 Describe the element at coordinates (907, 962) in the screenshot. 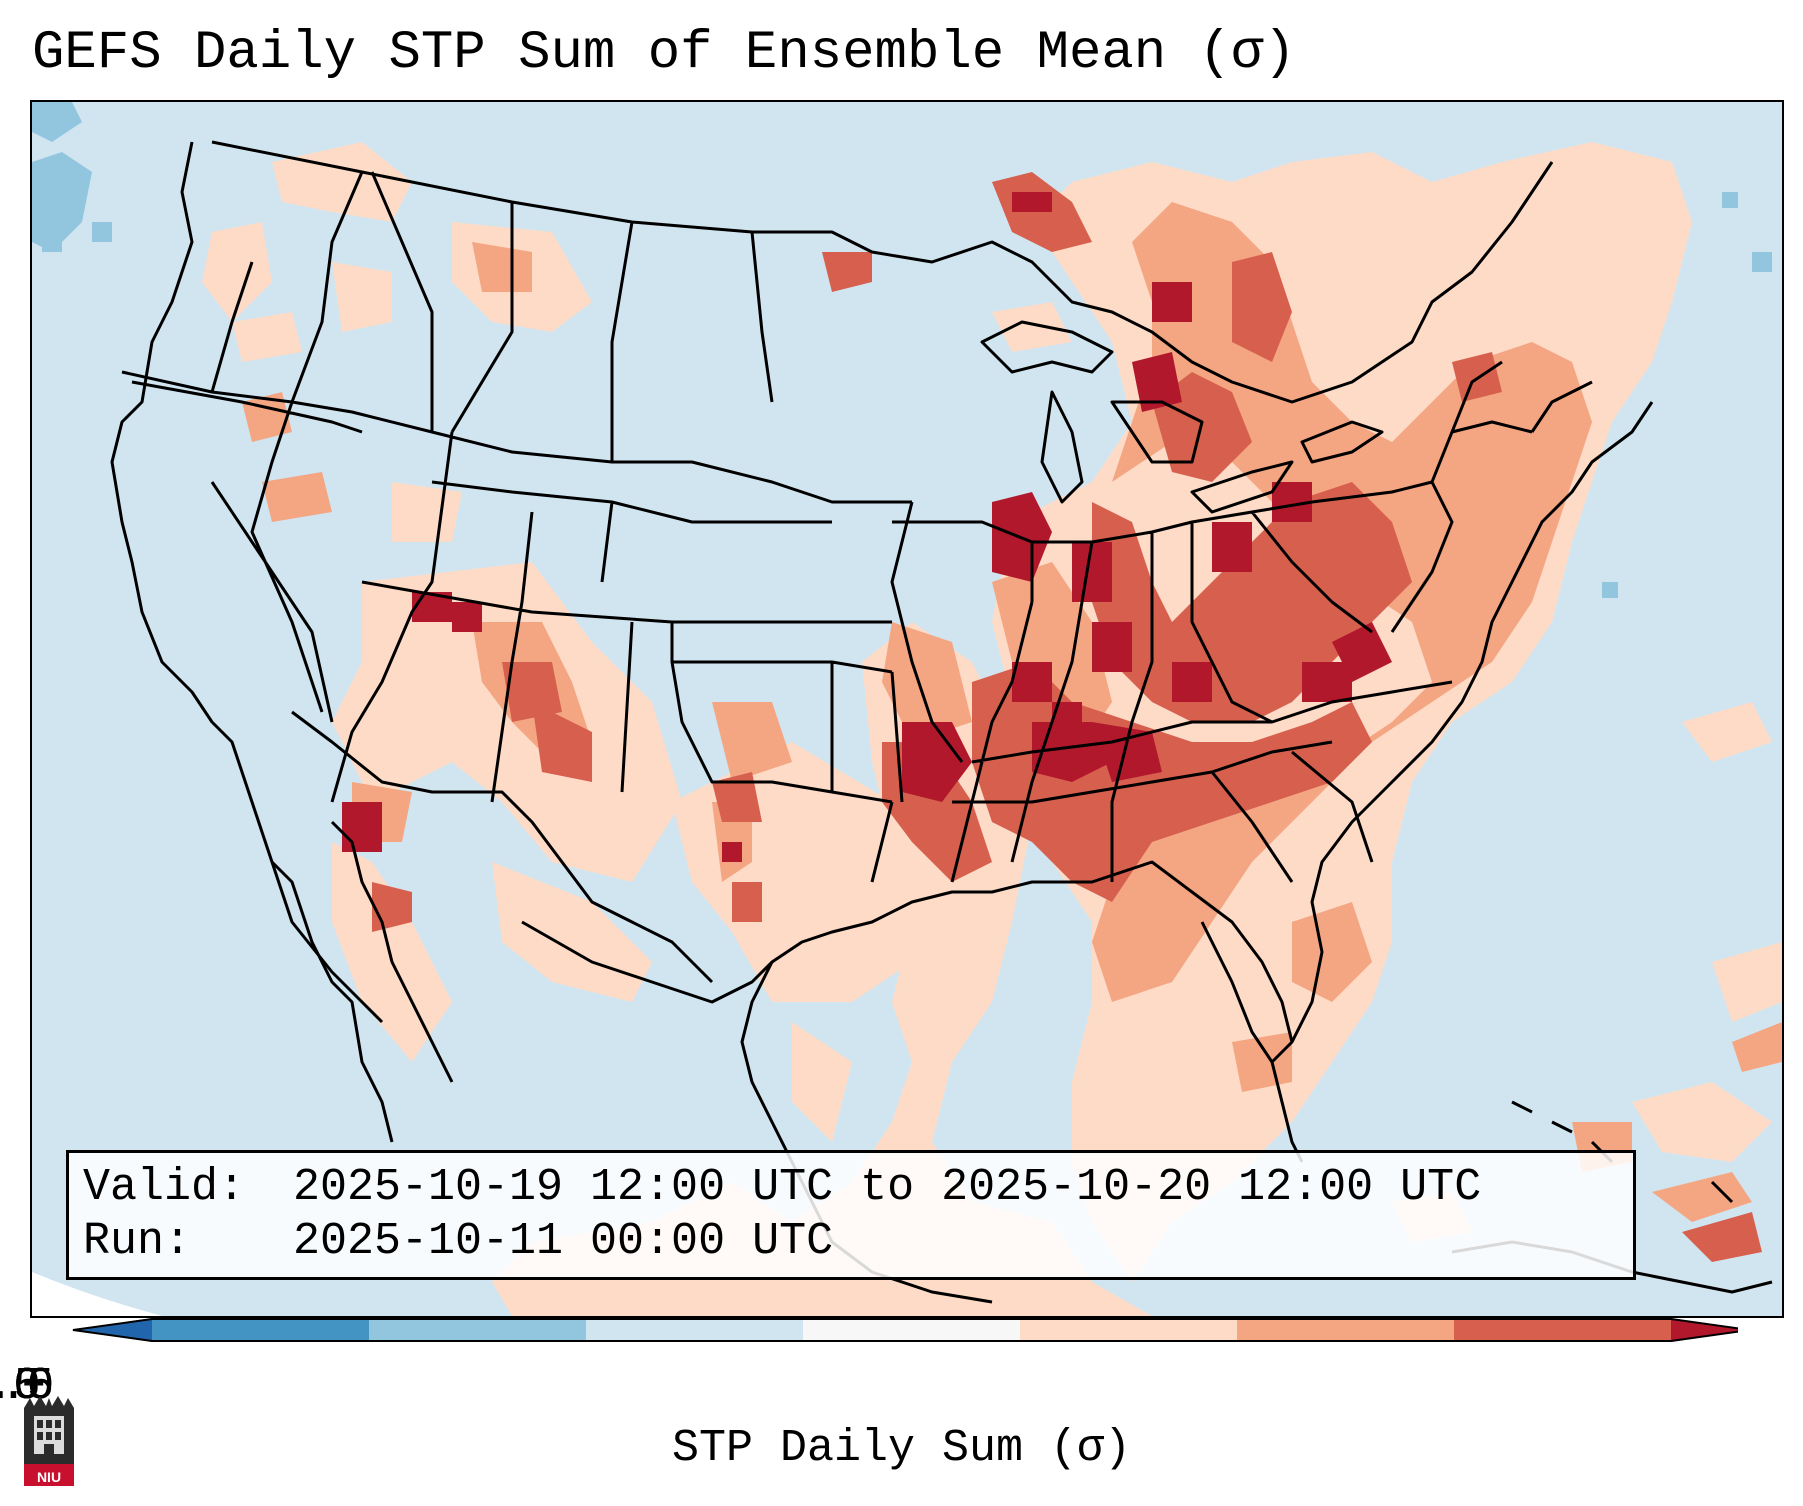

I see `gulf-coastline` at that location.